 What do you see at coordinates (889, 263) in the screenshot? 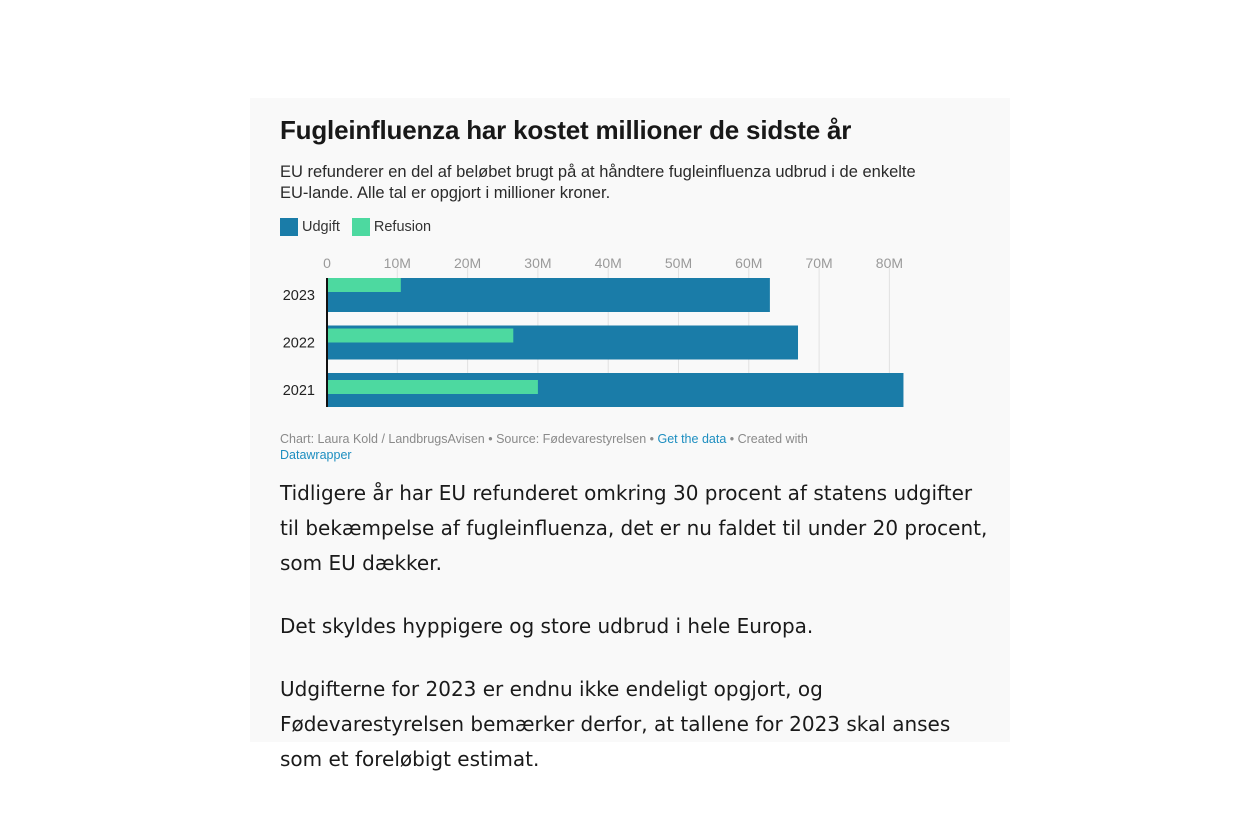
I see `x-tick-label-80M: 80M` at bounding box center [889, 263].